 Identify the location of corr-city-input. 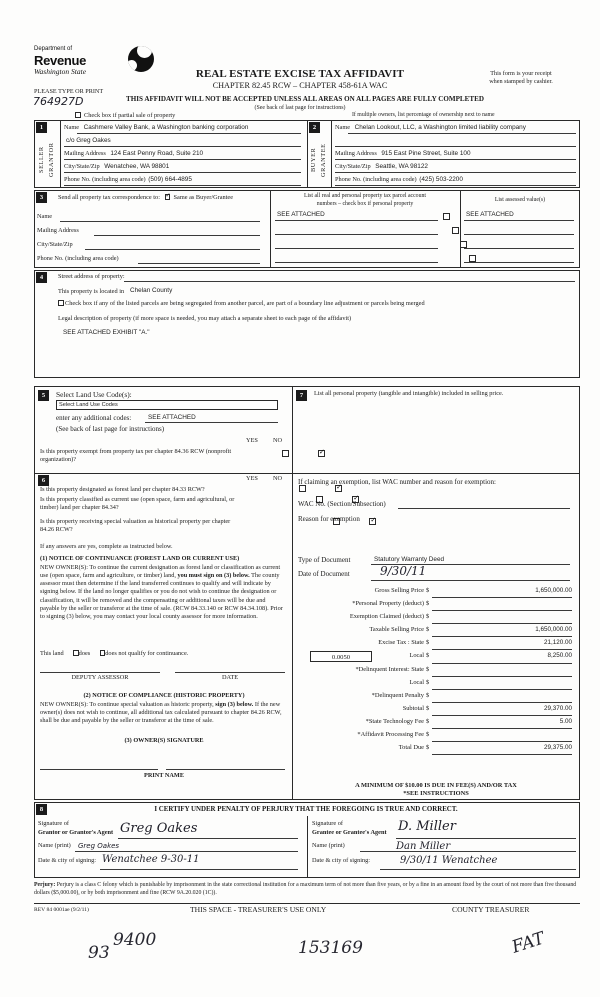
(172, 249).